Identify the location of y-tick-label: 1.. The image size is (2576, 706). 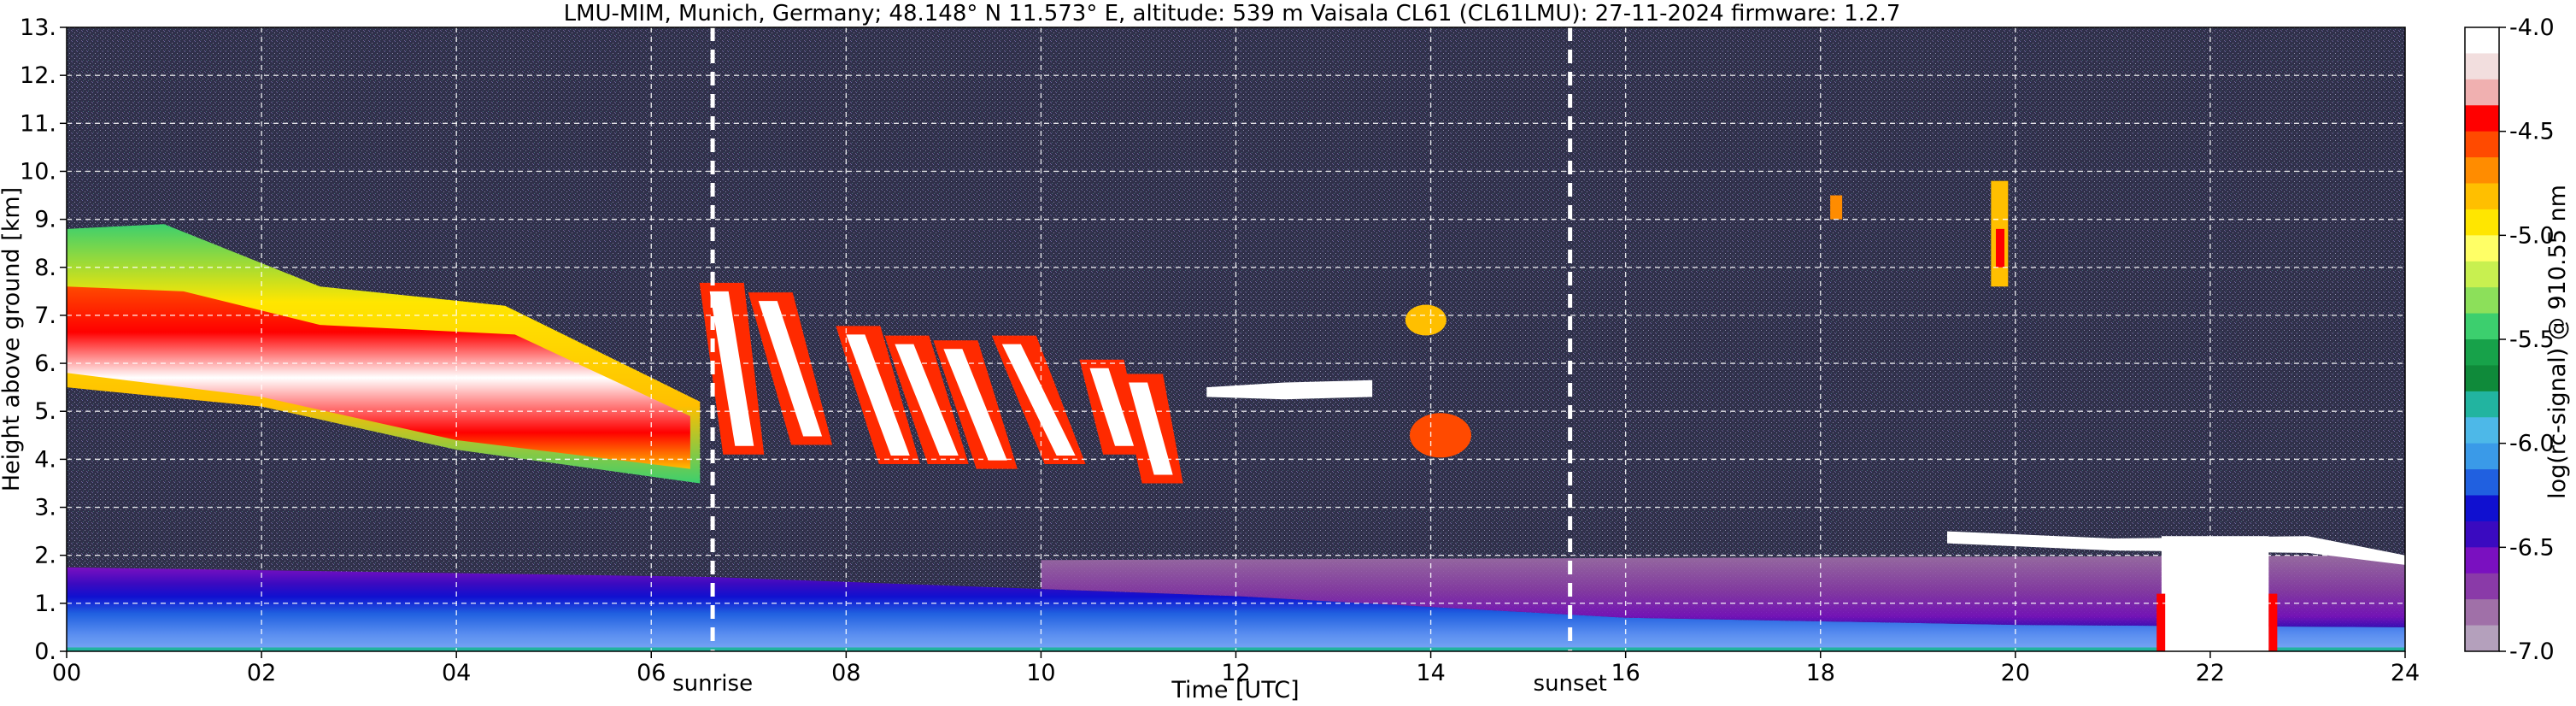
(45, 604).